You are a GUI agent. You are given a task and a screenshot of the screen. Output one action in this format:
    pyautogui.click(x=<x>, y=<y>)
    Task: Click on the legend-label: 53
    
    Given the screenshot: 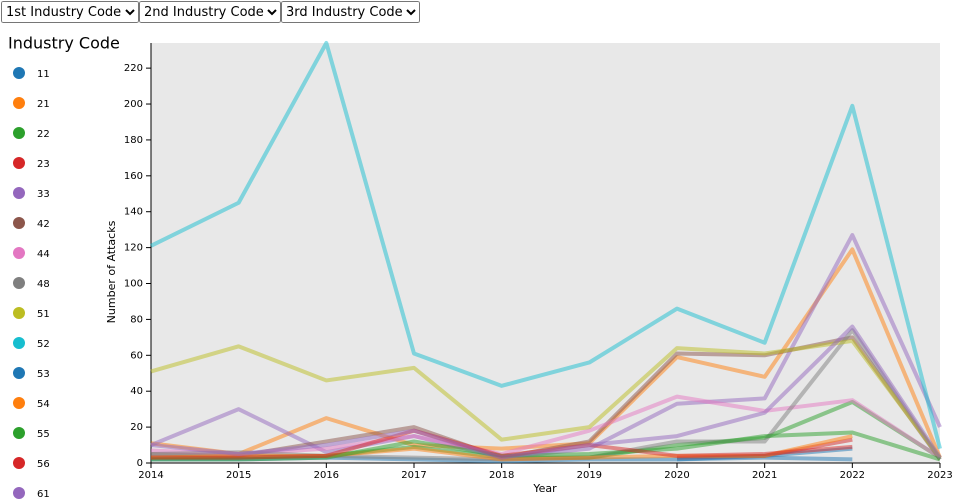 What is the action you would take?
    pyautogui.click(x=43, y=374)
    